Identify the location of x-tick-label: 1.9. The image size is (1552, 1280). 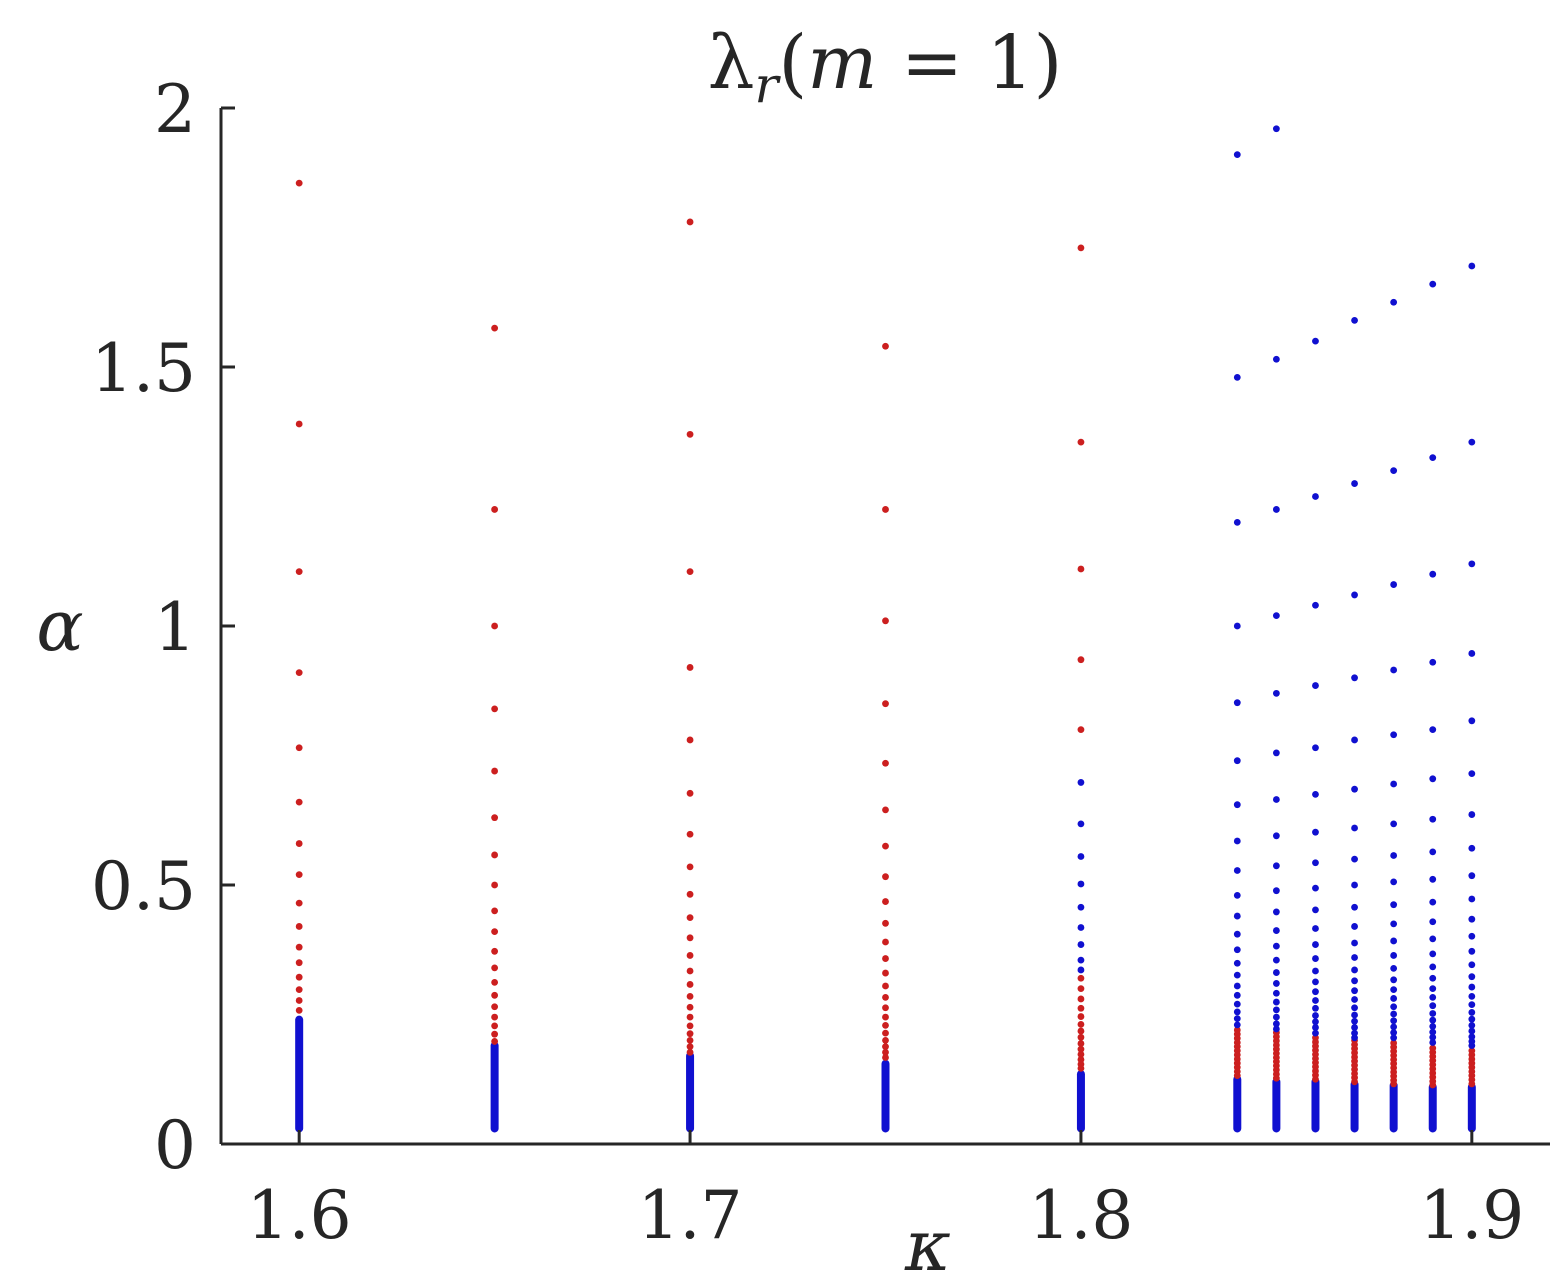
(1471, 1215).